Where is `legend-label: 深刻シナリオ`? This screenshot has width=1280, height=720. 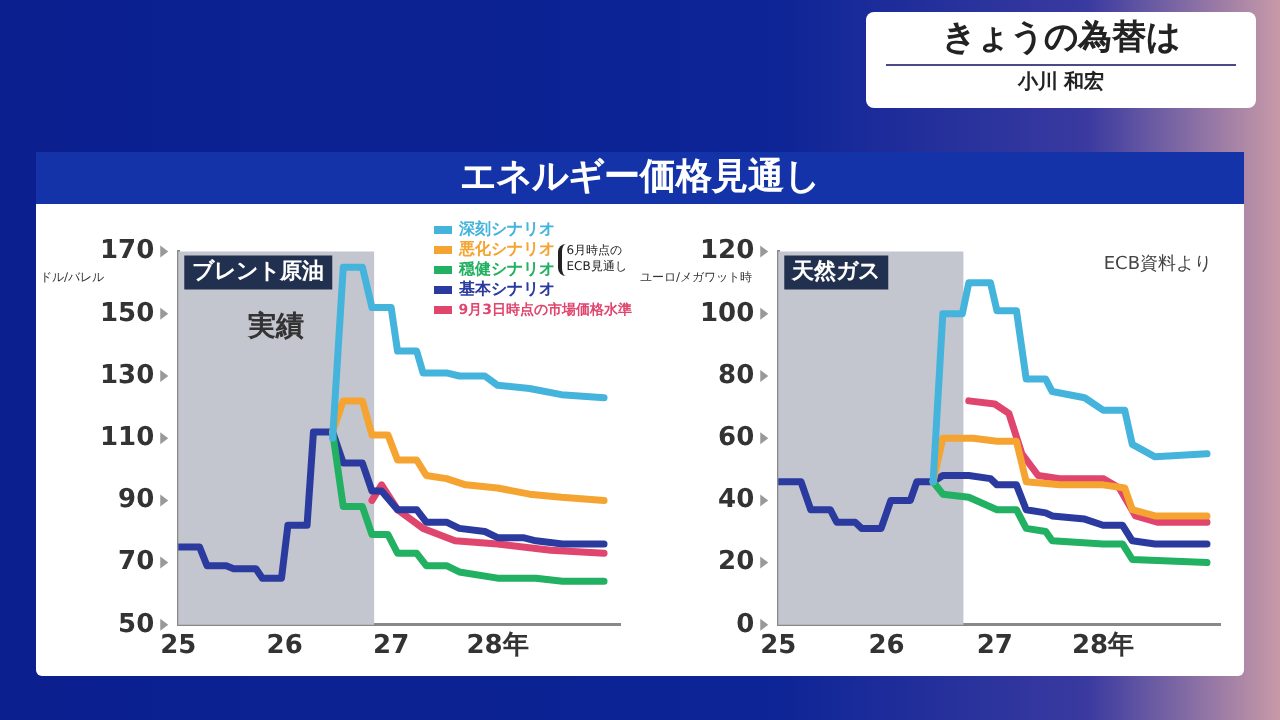 legend-label: 深刻シナリオ is located at coordinates (505, 230).